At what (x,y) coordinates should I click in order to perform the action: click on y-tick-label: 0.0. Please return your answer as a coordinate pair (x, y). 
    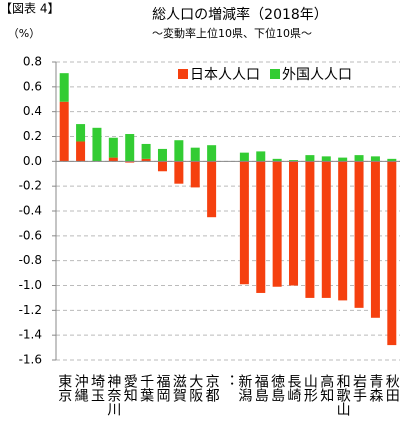
    Looking at the image, I should click on (32, 161).